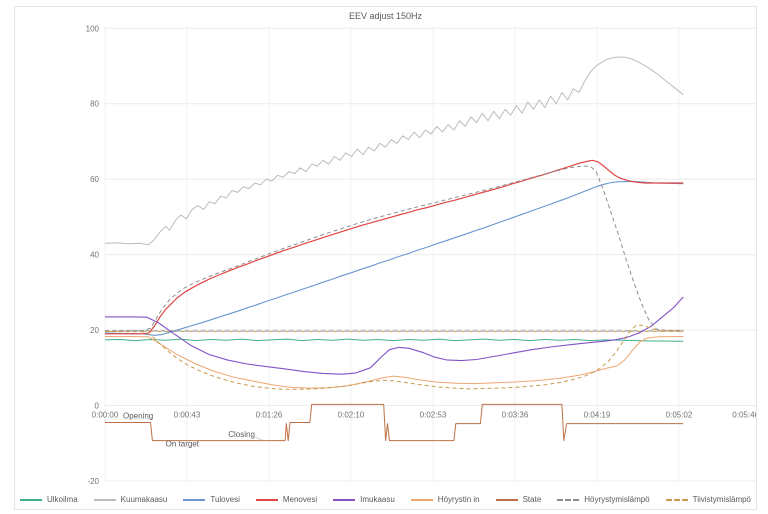 This screenshot has width=768, height=514. Describe the element at coordinates (241, 434) in the screenshot. I see `state-annotation: Closing` at that location.